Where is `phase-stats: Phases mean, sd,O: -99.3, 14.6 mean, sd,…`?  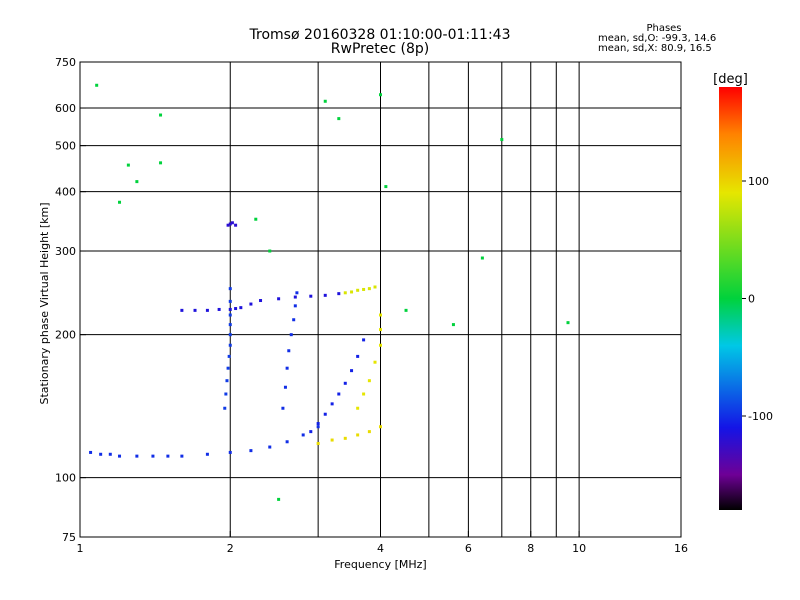
phase-stats: Phases mean, sd,O: -99.3, 14.6 mean, sd,… is located at coordinates (664, 39).